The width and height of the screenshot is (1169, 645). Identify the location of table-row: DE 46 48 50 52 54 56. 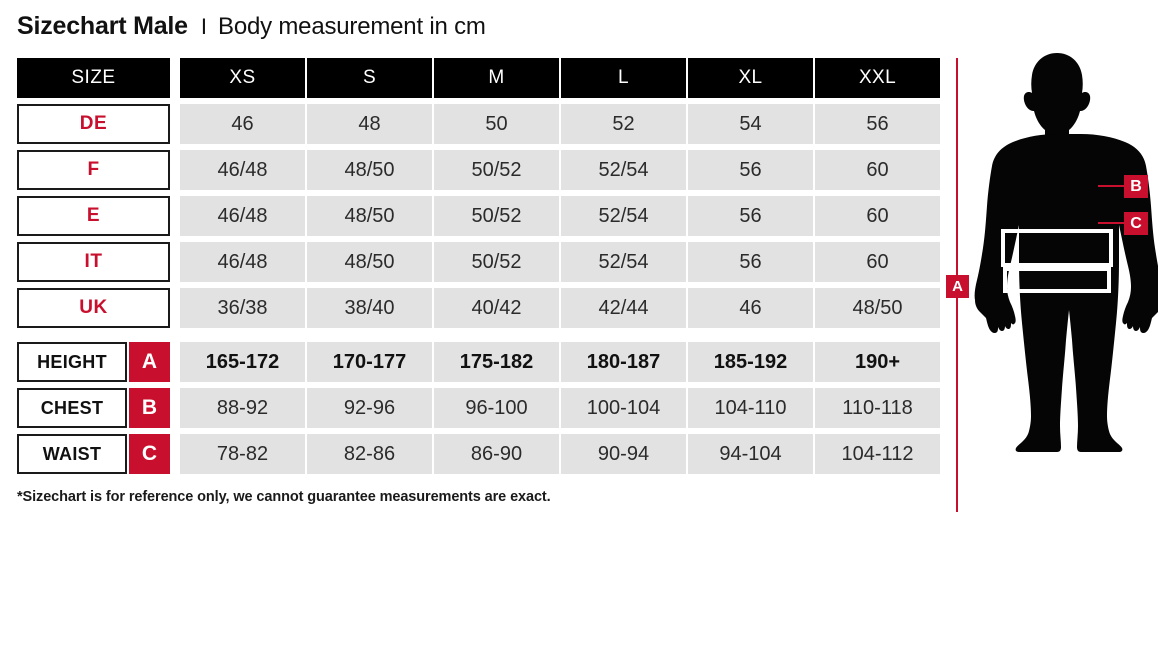
(478, 124).